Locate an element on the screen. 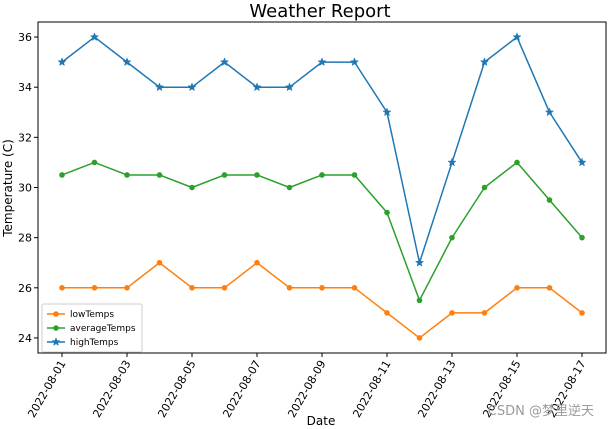 Image resolution: width=609 pixels, height=429 pixels. y-tick-label: 30 is located at coordinates (25, 188).